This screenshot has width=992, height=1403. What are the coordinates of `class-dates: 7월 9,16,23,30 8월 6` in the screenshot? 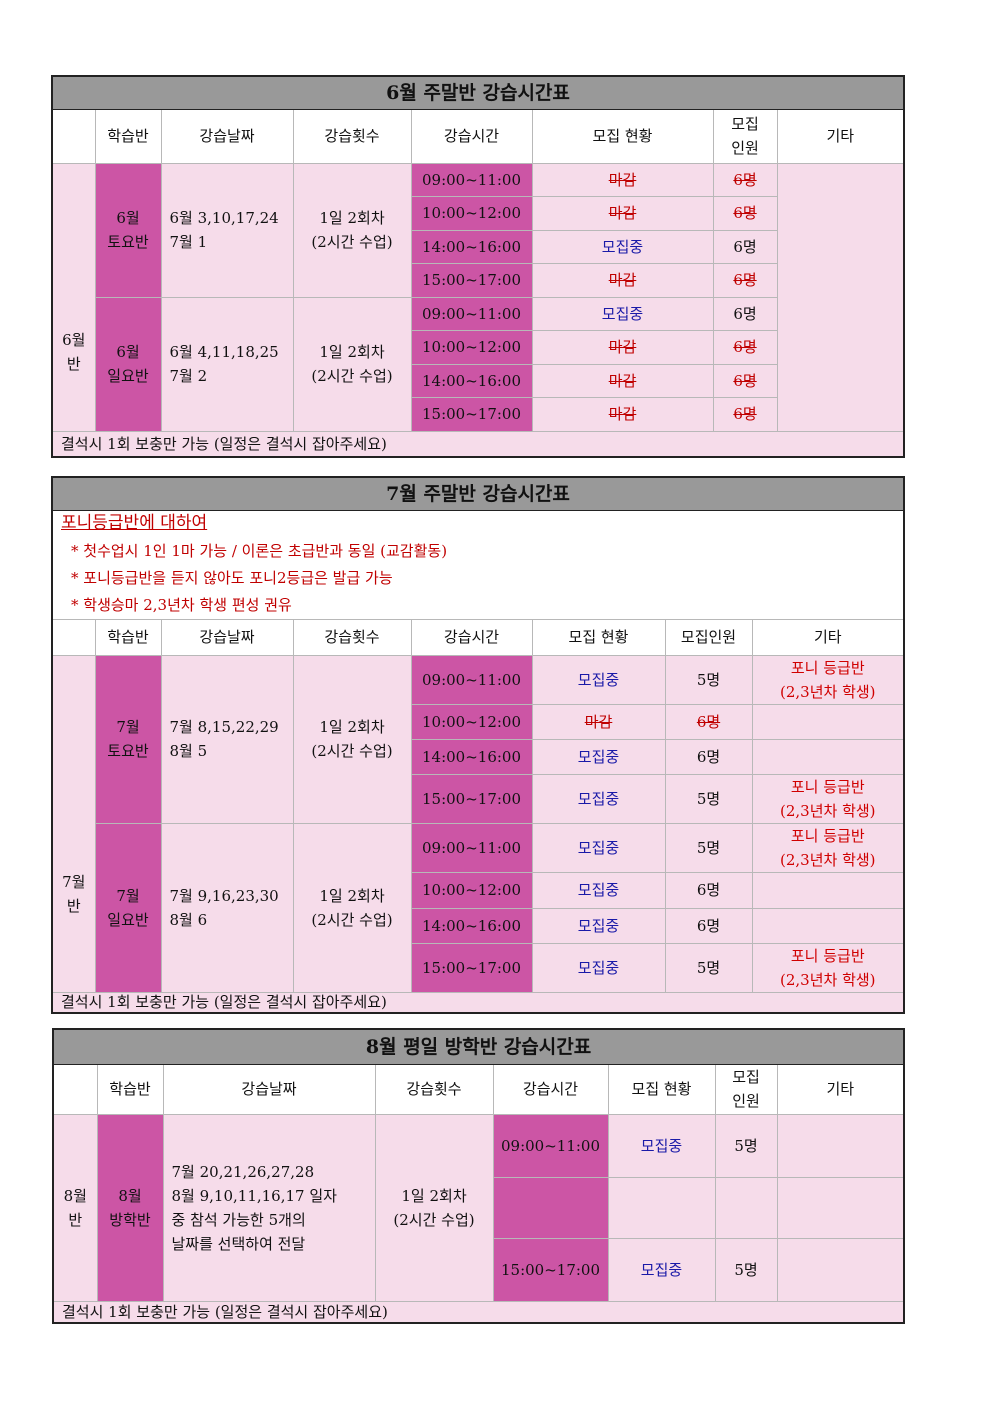 It's located at (227, 907).